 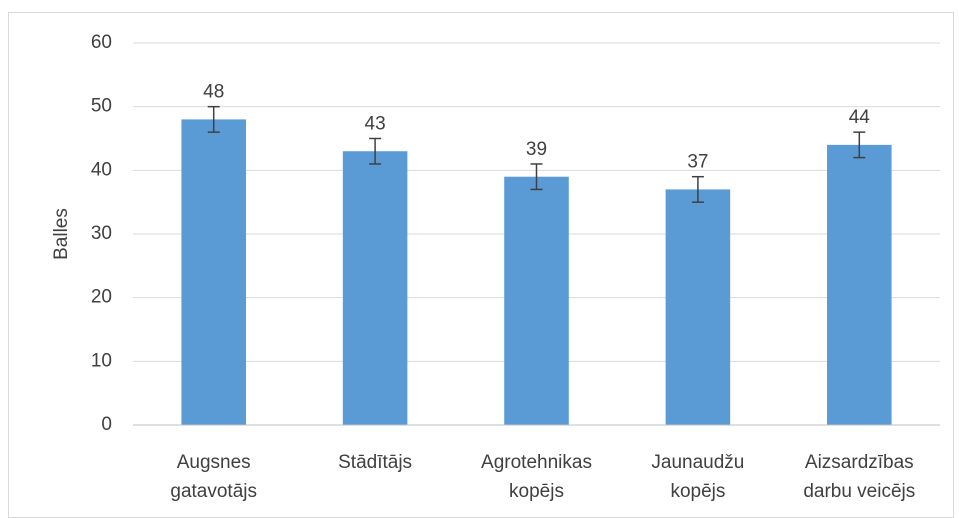 I want to click on x-tick-label: Aizsardzības darbu veicējs, so click(x=859, y=477).